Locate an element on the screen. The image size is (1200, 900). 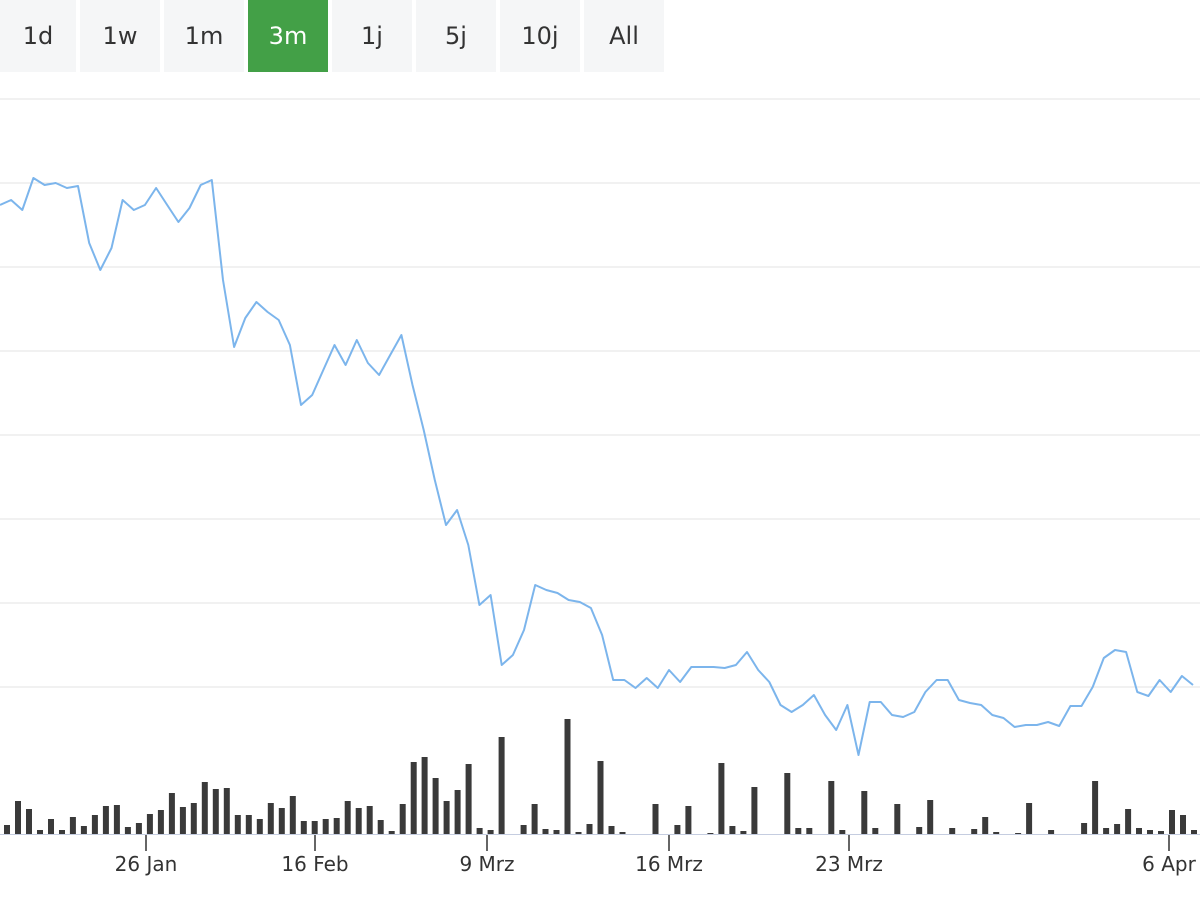
range-button-1m: 1m is located at coordinates (204, 36).